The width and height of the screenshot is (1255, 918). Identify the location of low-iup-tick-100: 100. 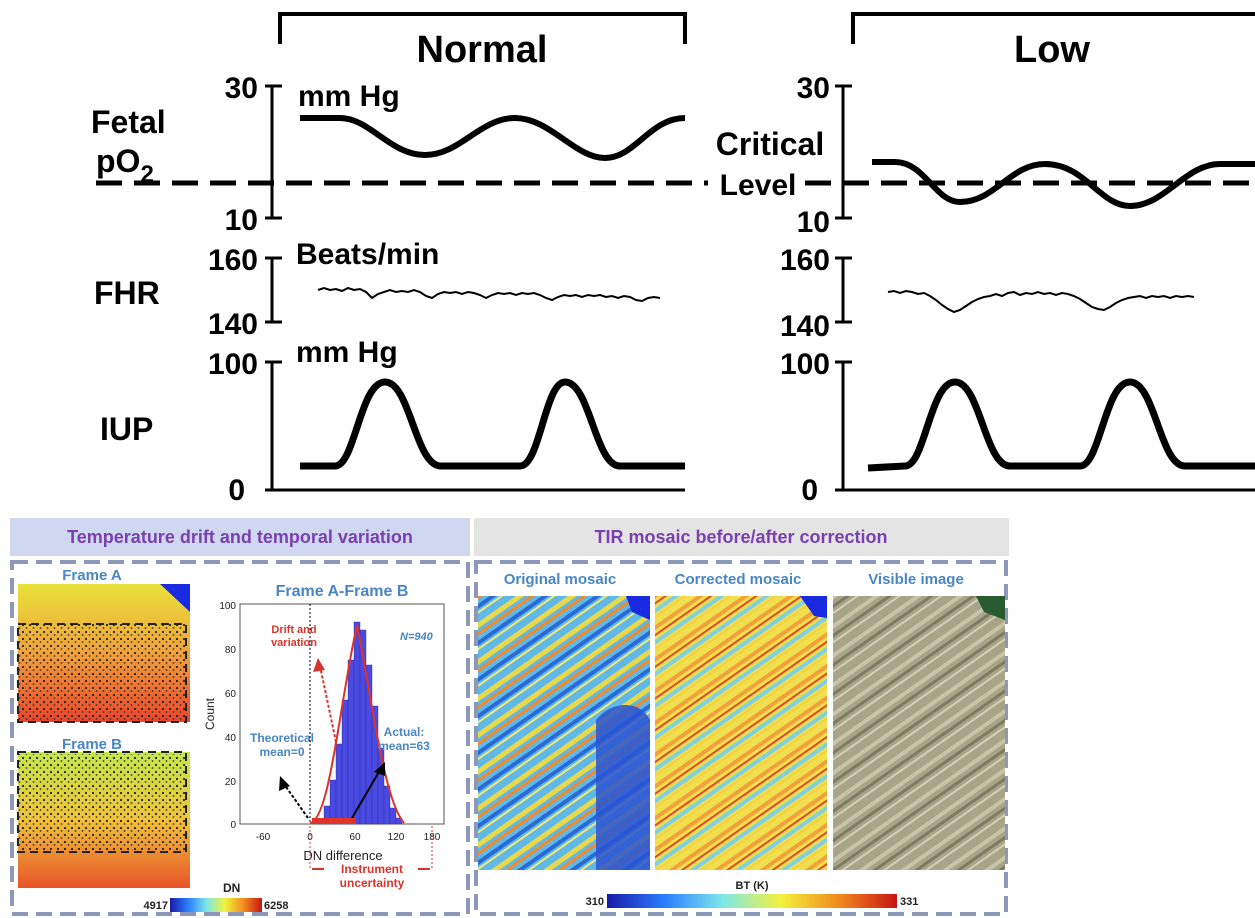
(805, 364).